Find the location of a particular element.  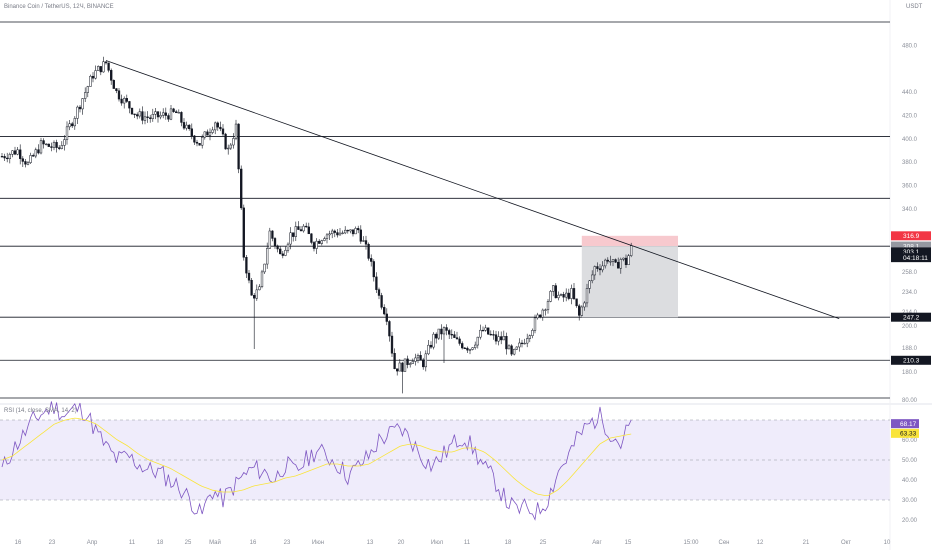

time-axis-tick: 12 is located at coordinates (760, 543).